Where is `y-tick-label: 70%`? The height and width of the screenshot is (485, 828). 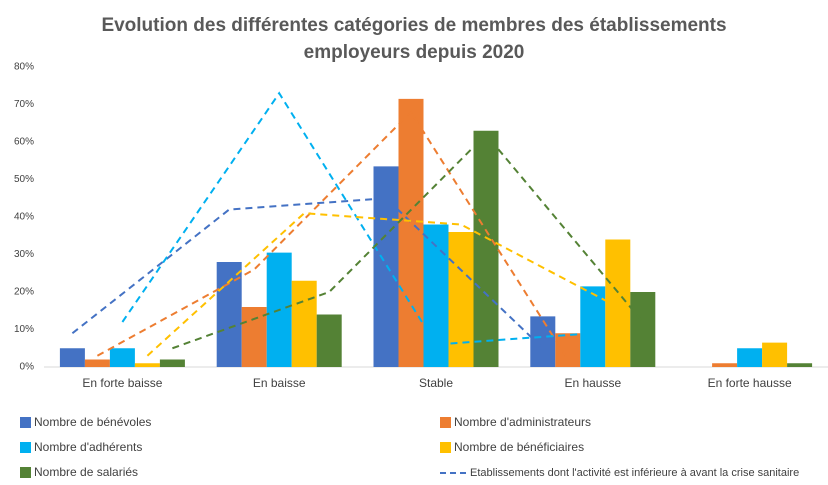 y-tick-label: 70% is located at coordinates (24, 104).